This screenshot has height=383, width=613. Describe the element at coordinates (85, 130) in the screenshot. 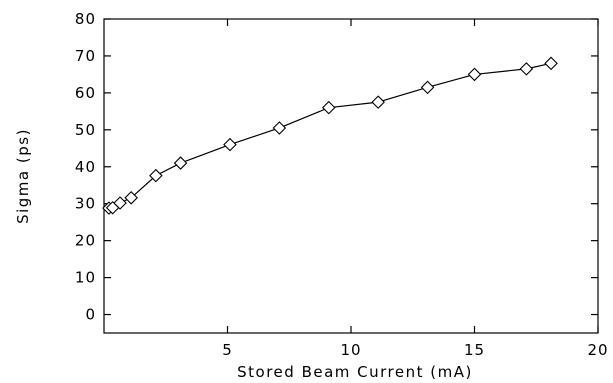

I see `y-tick-label: 50` at that location.